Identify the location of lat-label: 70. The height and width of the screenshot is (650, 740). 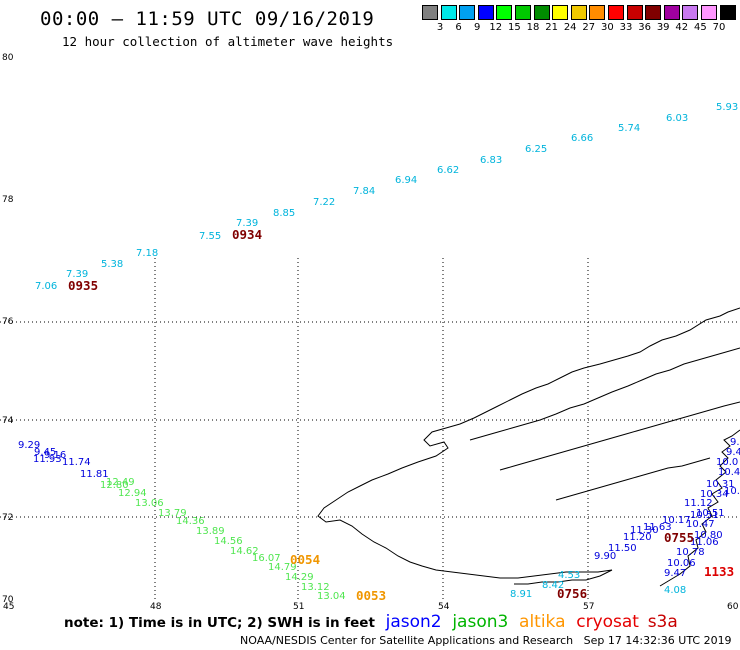
(8, 600).